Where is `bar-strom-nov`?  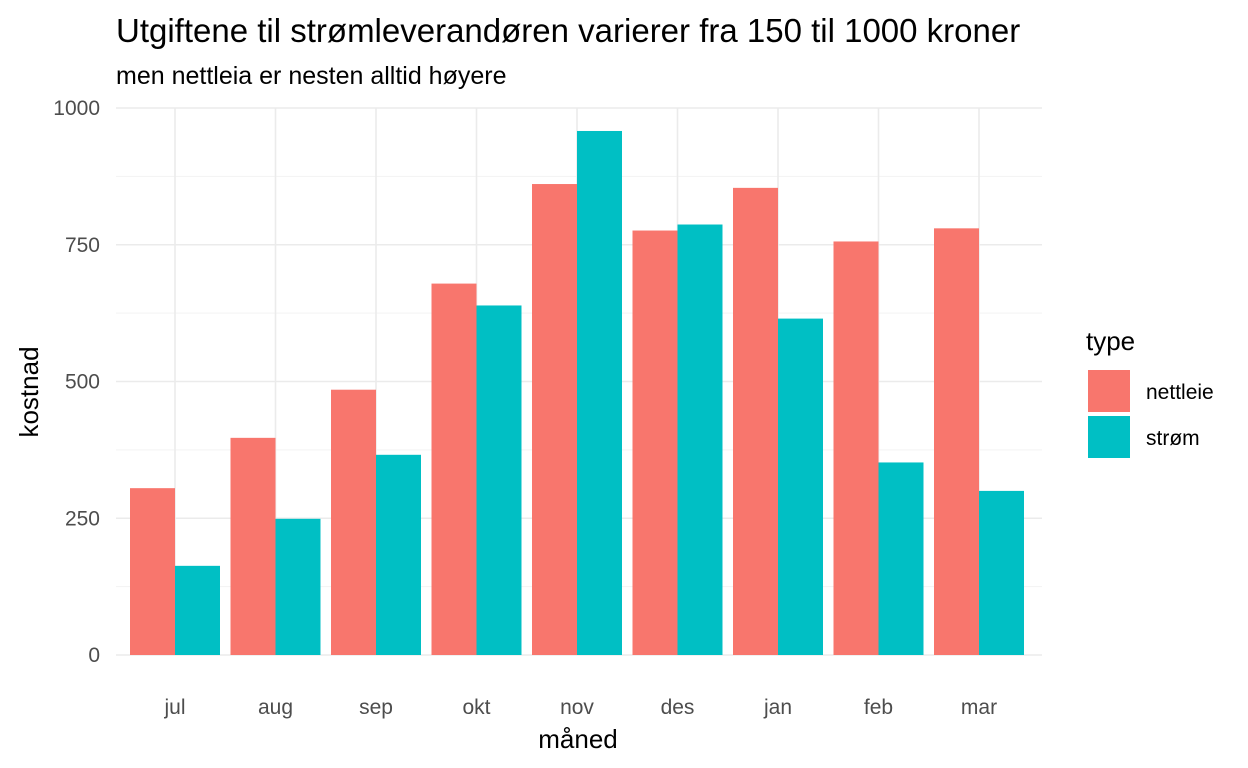 bar-strom-nov is located at coordinates (599, 392).